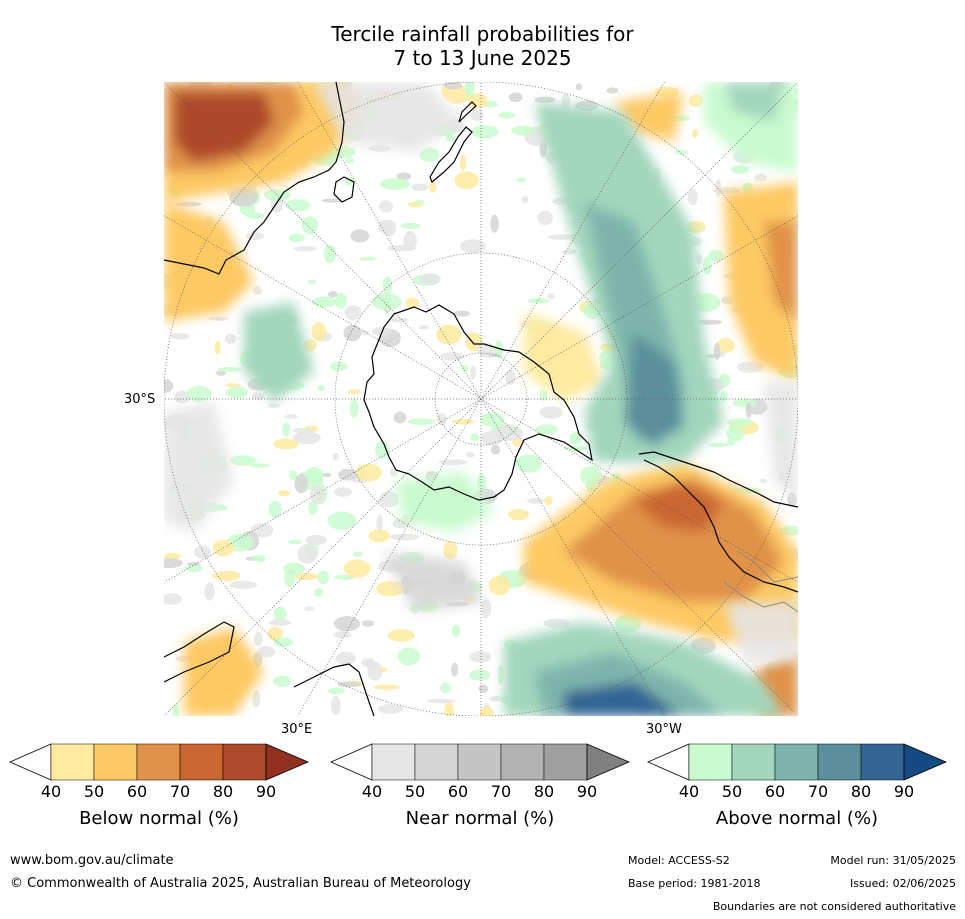 The height and width of the screenshot is (919, 965). What do you see at coordinates (925, 762) in the screenshot?
I see `colorbar-extend-high` at bounding box center [925, 762].